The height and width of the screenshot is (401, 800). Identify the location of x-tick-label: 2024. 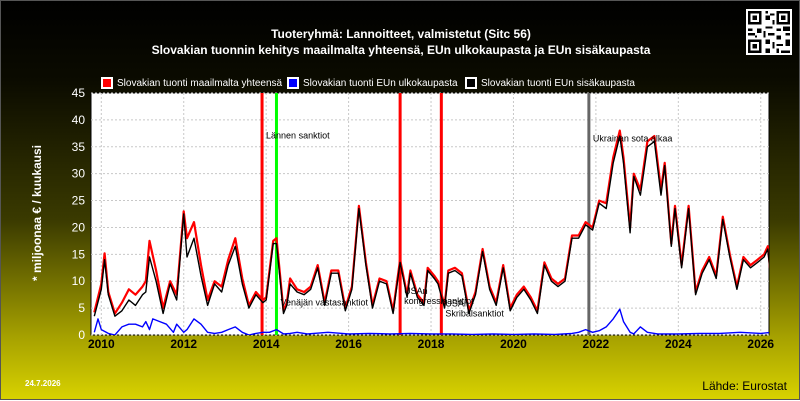
(678, 344).